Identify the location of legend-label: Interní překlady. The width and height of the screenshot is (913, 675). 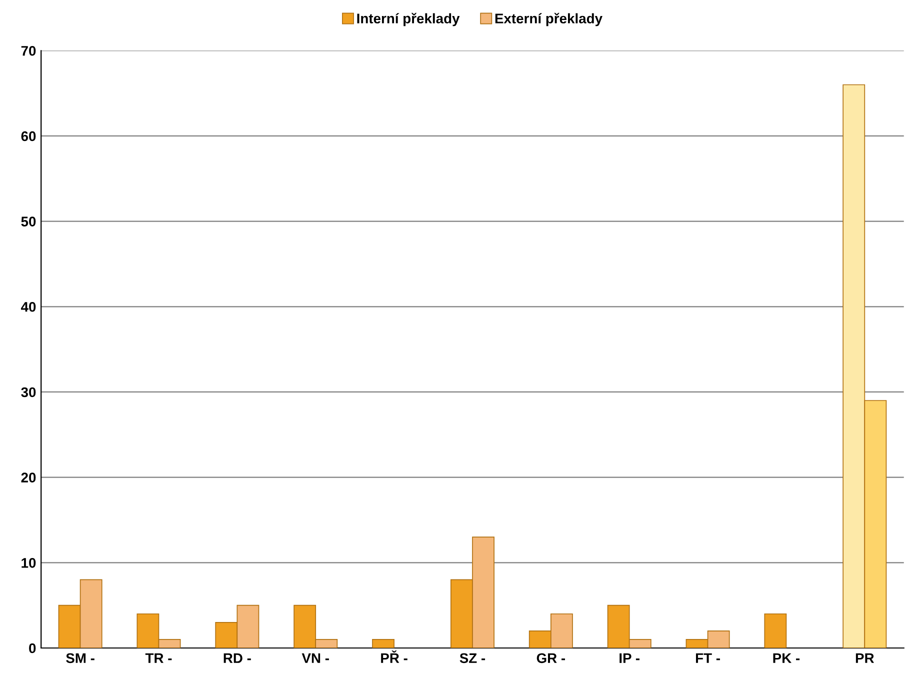
(408, 19).